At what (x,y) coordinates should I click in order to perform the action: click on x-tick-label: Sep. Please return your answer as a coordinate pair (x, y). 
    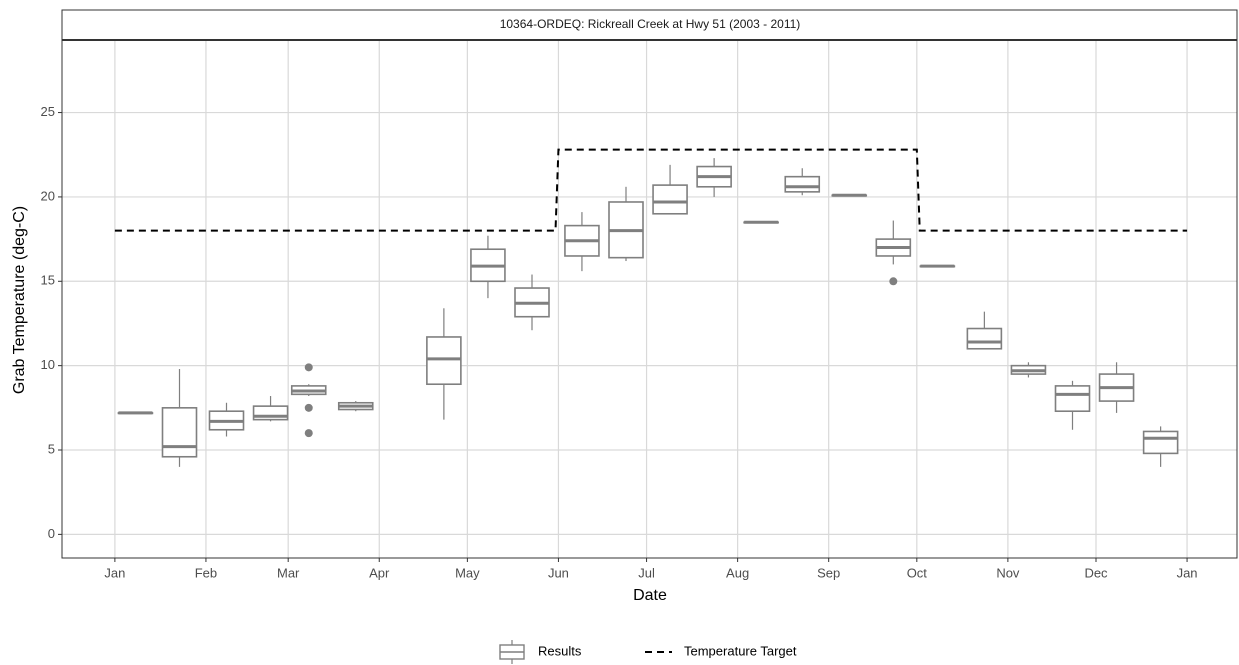
    Looking at the image, I should click on (828, 572).